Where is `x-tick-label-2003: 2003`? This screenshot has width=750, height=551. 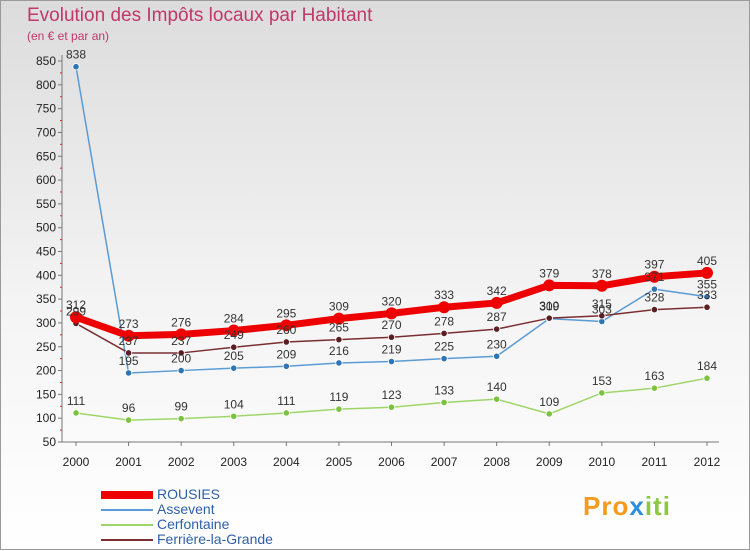
x-tick-label-2003: 2003 is located at coordinates (233, 462).